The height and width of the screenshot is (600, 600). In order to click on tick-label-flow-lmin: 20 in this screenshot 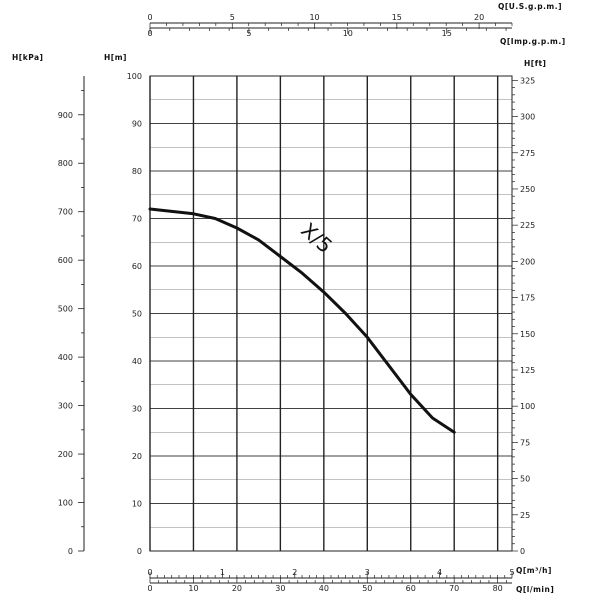, I will do `click(237, 588)`.